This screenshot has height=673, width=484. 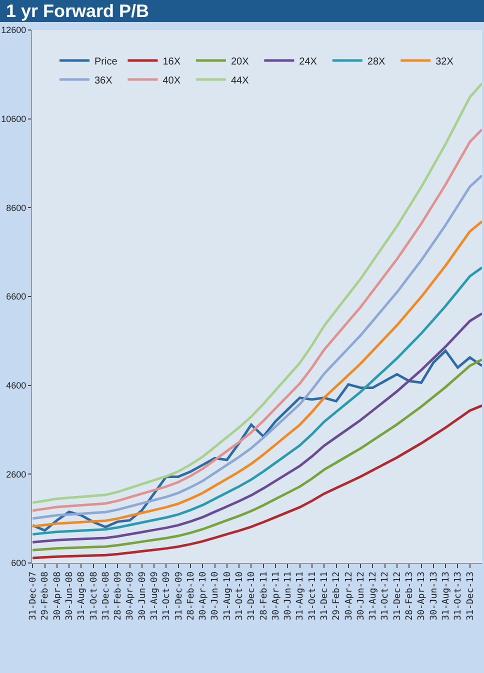 I want to click on x-tick-label: 28-Feb-13, so click(x=410, y=596).